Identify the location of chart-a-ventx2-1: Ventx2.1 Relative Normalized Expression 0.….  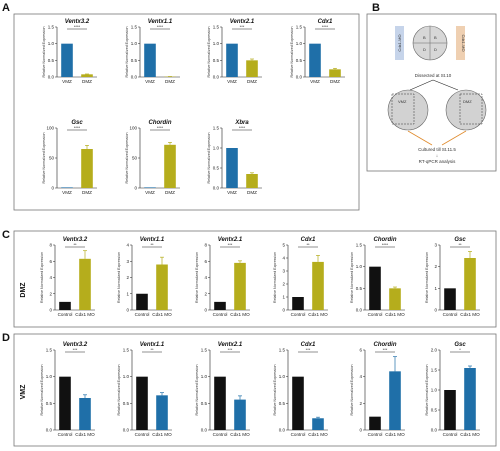
(234, 51).